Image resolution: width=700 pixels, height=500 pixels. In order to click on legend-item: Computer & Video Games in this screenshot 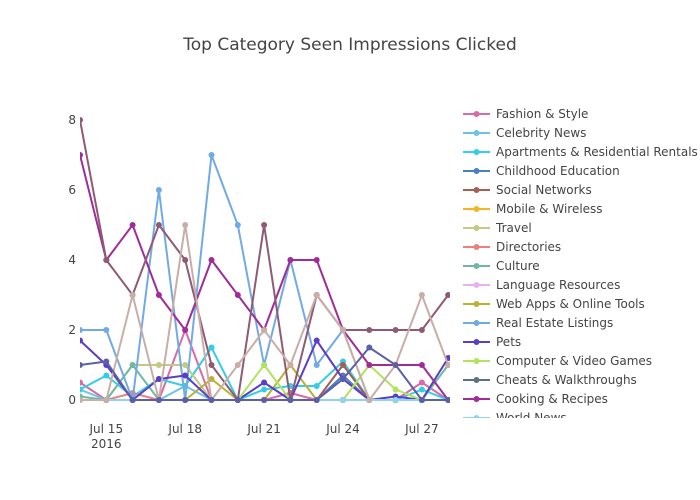, I will do `click(557, 361)`.